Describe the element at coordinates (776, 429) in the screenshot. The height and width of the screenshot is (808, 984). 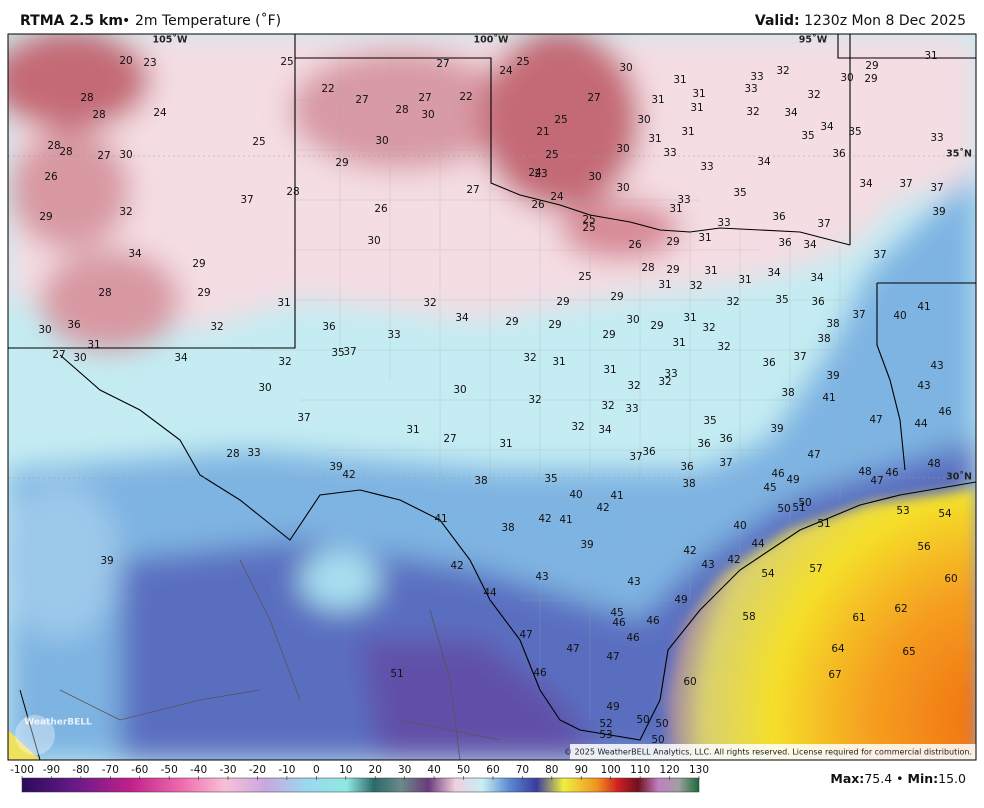
I see `station-value: 39` at that location.